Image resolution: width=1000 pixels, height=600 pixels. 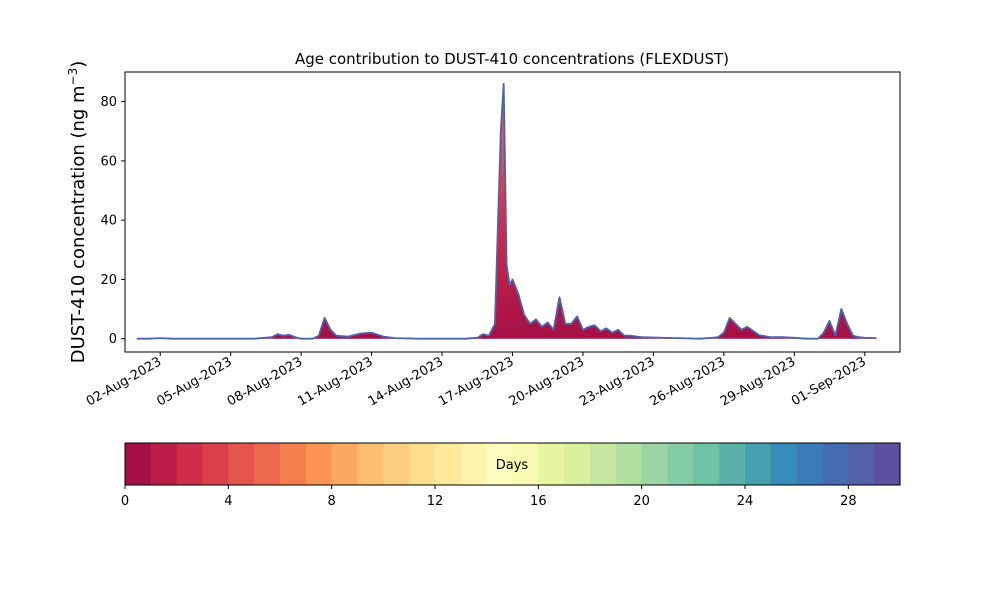 I want to click on colorbar-tick-label: 0, so click(x=125, y=501).